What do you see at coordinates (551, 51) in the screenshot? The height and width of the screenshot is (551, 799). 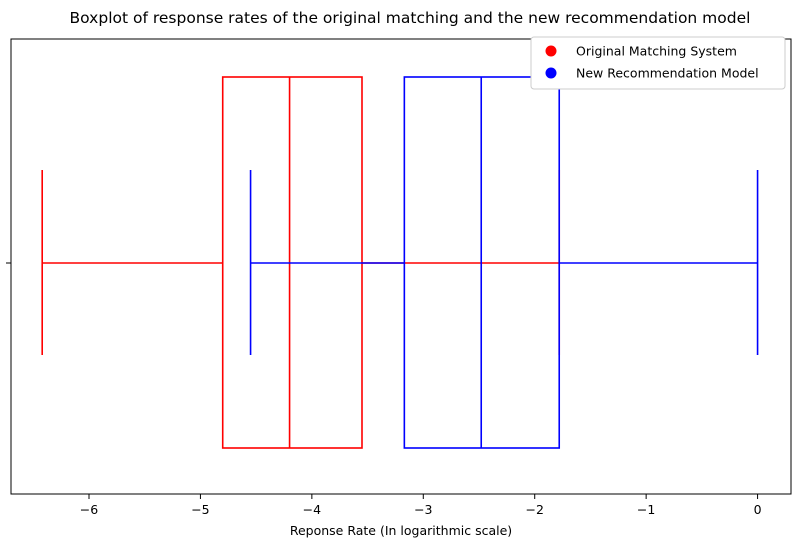 I see `legend-marker-original` at bounding box center [551, 51].